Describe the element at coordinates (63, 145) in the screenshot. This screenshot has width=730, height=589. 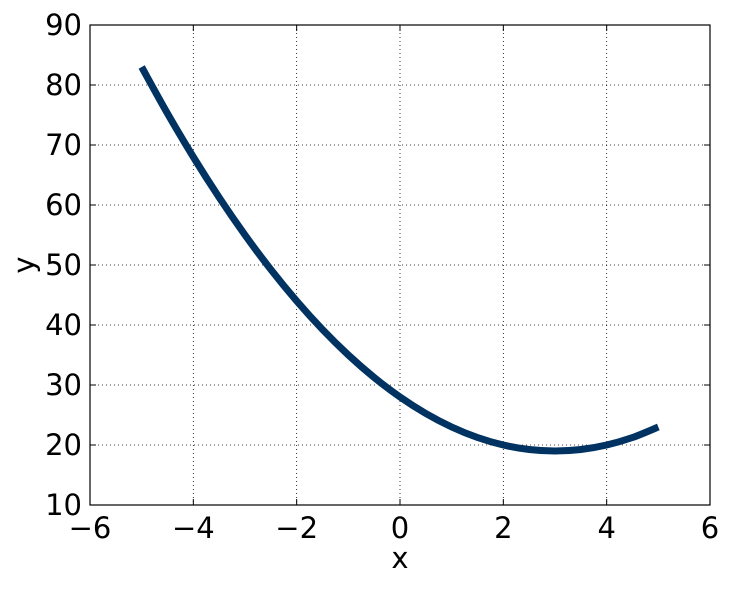
I see `y-tick-label: 70` at that location.